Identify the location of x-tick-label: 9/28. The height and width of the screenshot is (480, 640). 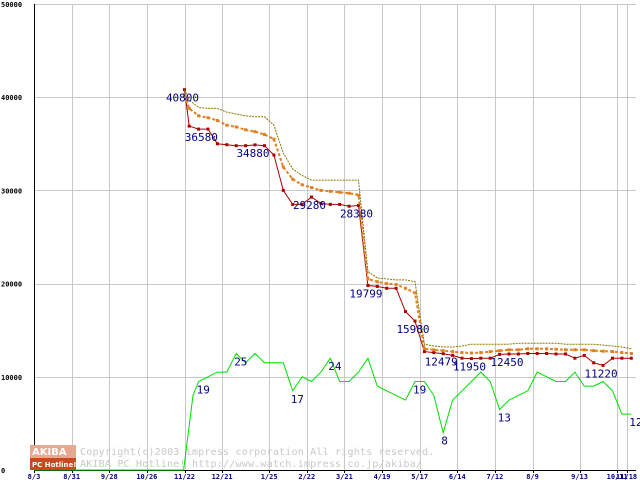
(109, 476).